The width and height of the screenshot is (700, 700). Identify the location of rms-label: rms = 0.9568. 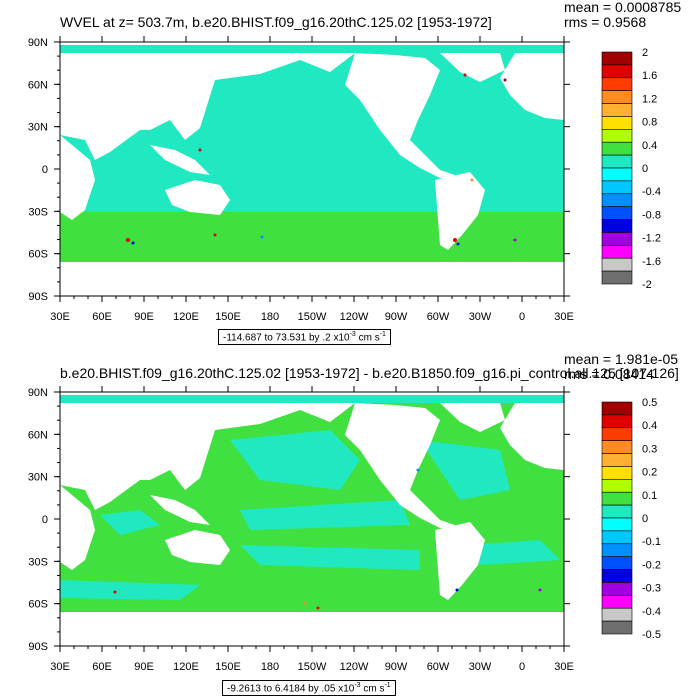
(605, 22).